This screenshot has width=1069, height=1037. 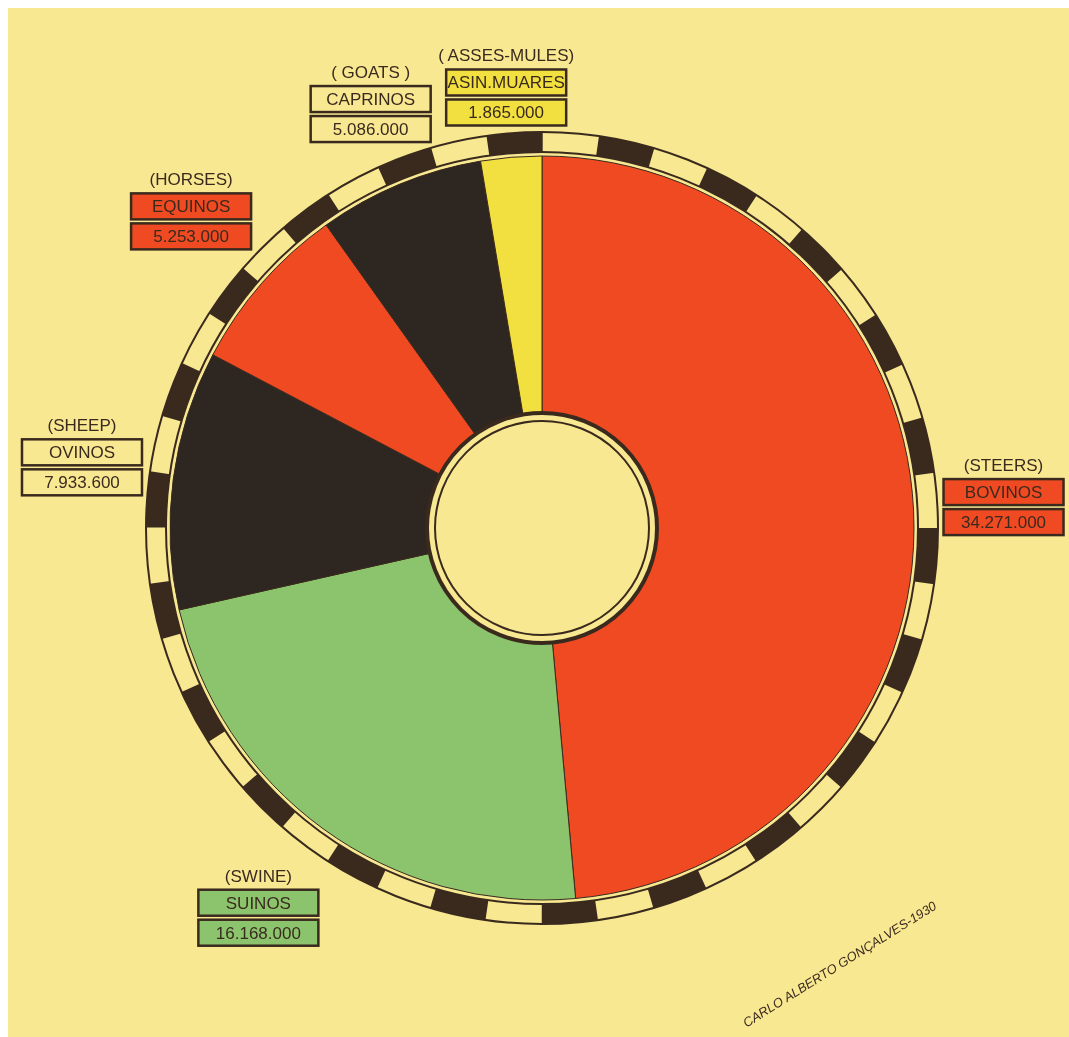 What do you see at coordinates (191, 207) in the screenshot?
I see `slice-label: EQUINOS` at bounding box center [191, 207].